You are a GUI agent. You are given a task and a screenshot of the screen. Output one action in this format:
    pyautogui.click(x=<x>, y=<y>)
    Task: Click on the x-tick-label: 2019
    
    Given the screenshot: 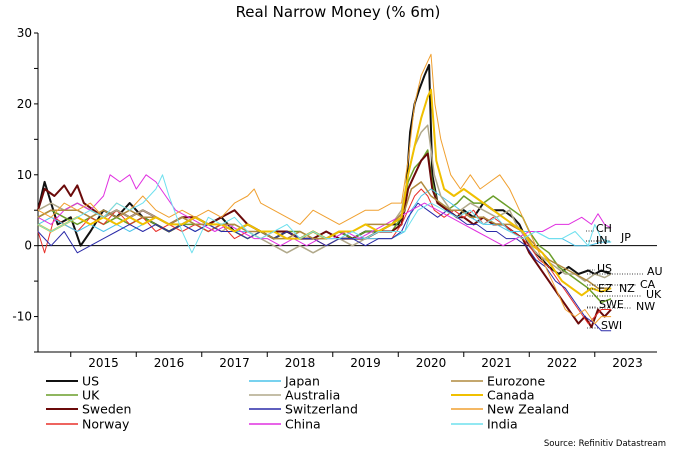 What is the action you would take?
    pyautogui.click(x=365, y=363)
    